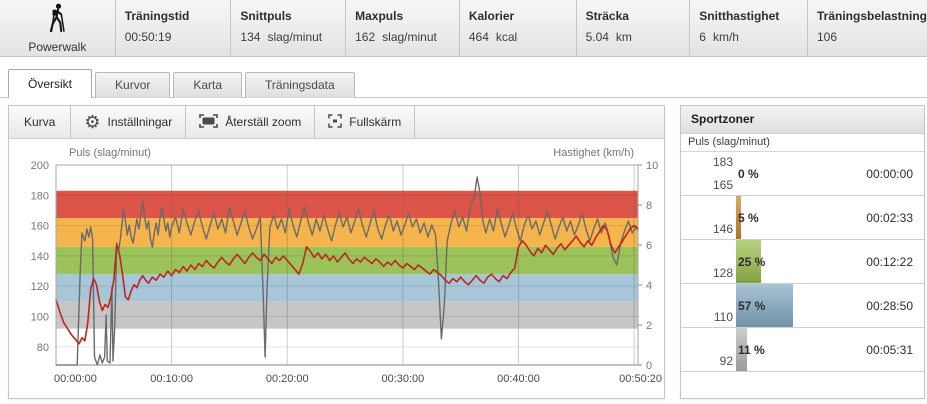 The image size is (927, 404). I want to click on stat-value: 00:50:19, so click(148, 37).